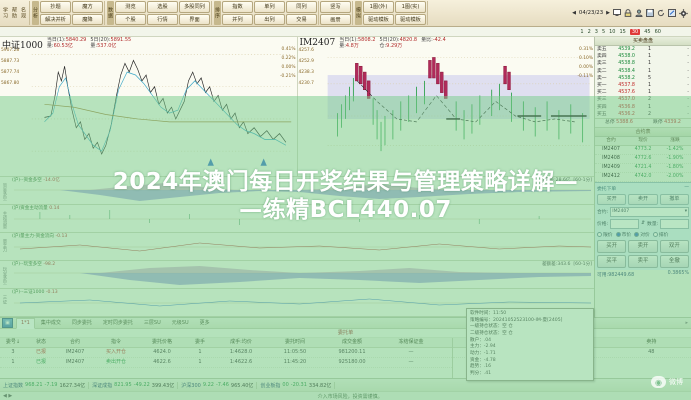  I want to click on period-item-8: 60, so click(657, 31).